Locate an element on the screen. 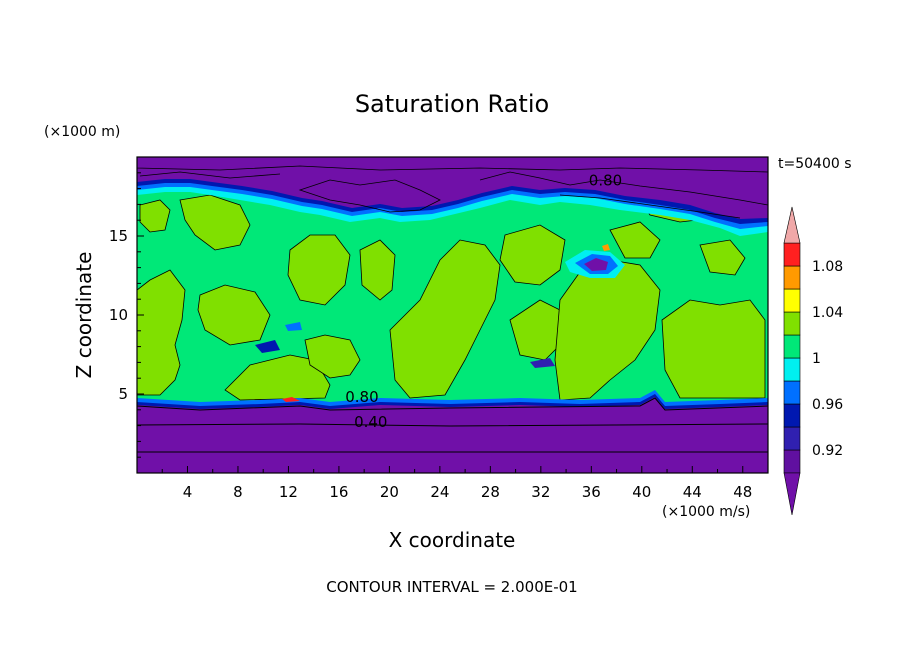 Image resolution: width=904 pixels, height=654 pixels. colorbar-tick-label: 1.04 is located at coordinates (827, 313).